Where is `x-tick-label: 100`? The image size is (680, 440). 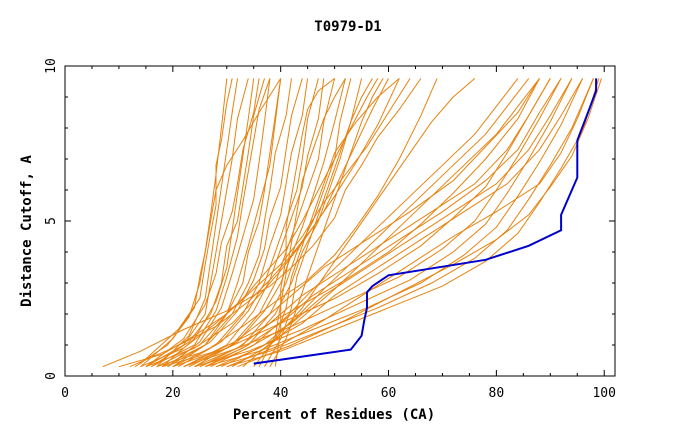
x-tick-label: 100 is located at coordinates (603, 393).